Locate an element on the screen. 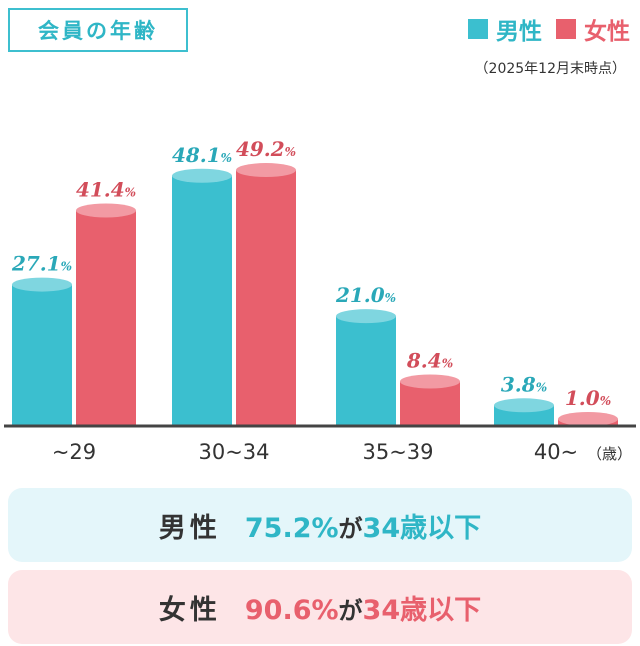 The image size is (640, 646). x-tick-label: ~29 is located at coordinates (74, 452).